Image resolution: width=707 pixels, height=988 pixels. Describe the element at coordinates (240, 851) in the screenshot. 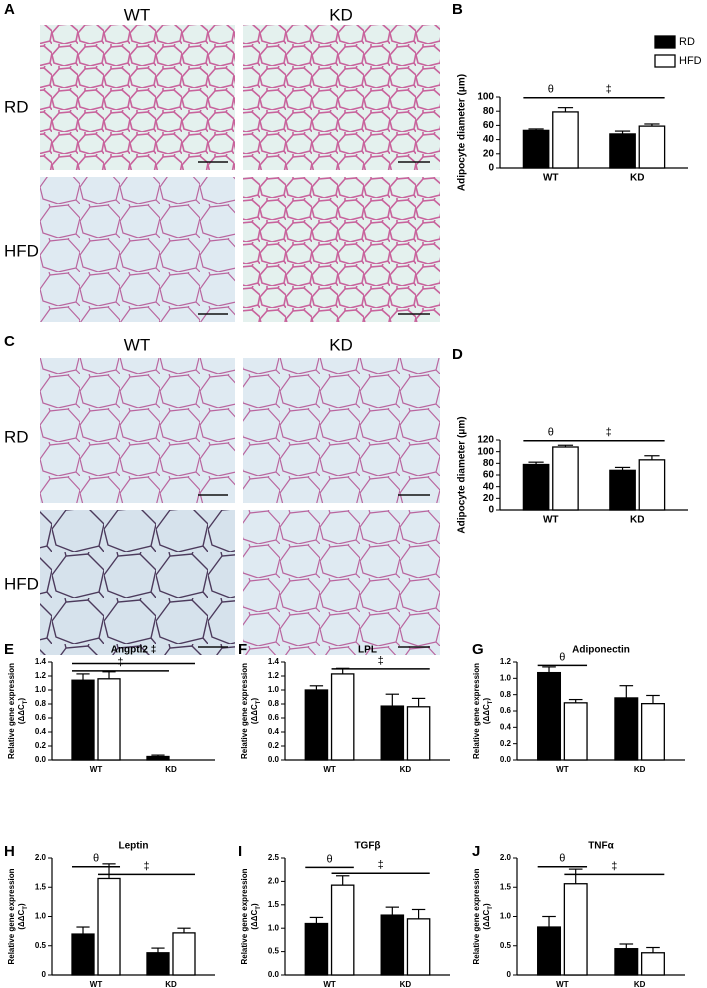

I see `panel-letter: I` at that location.